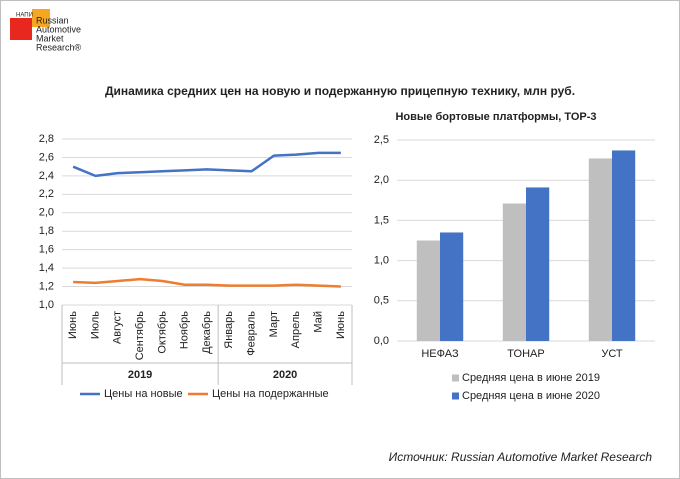  I want to click on logo-line: Research®, so click(59, 47).